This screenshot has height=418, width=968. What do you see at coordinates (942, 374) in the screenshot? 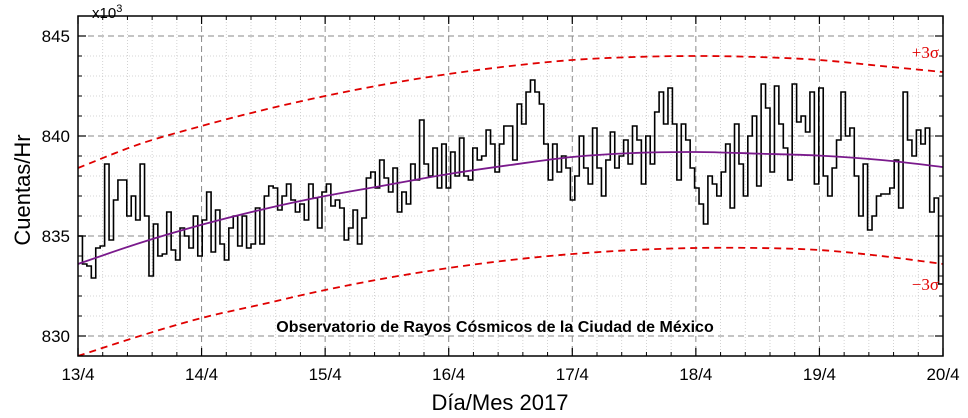
I see `x-tick-label: 20/4` at bounding box center [942, 374].